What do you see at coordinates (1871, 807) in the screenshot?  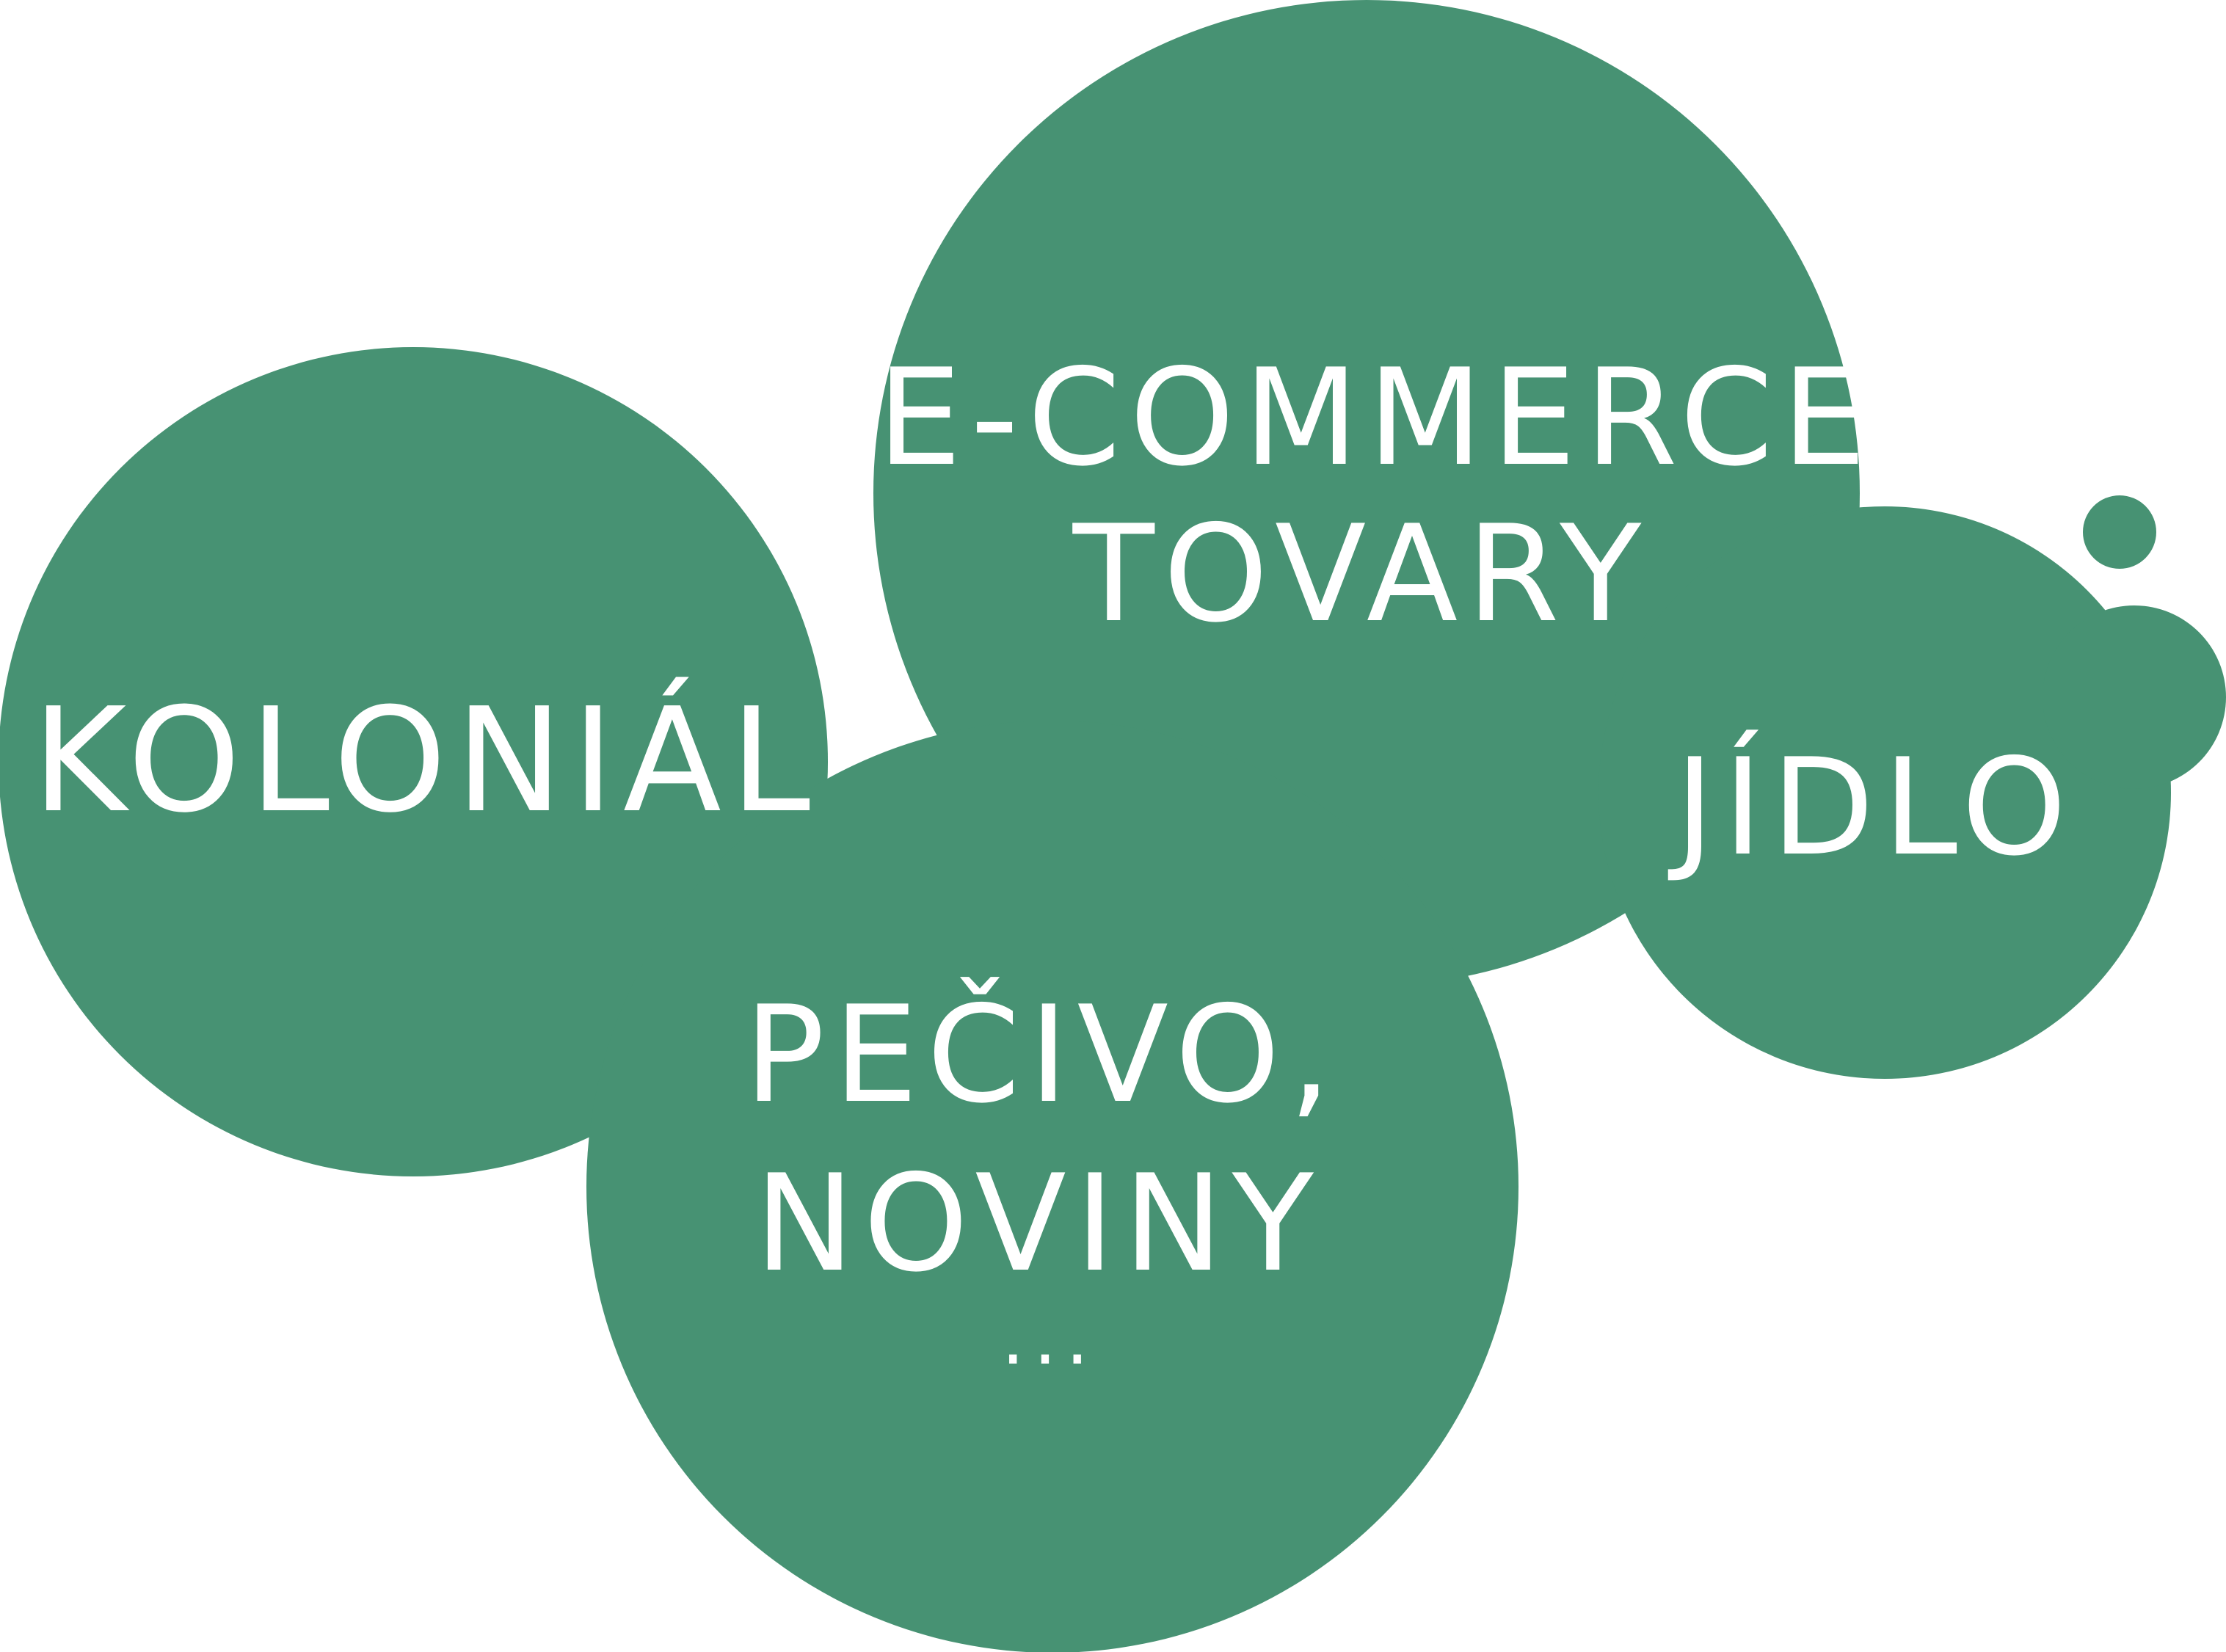 I see `jidlo-label: JÍDLO` at bounding box center [1871, 807].